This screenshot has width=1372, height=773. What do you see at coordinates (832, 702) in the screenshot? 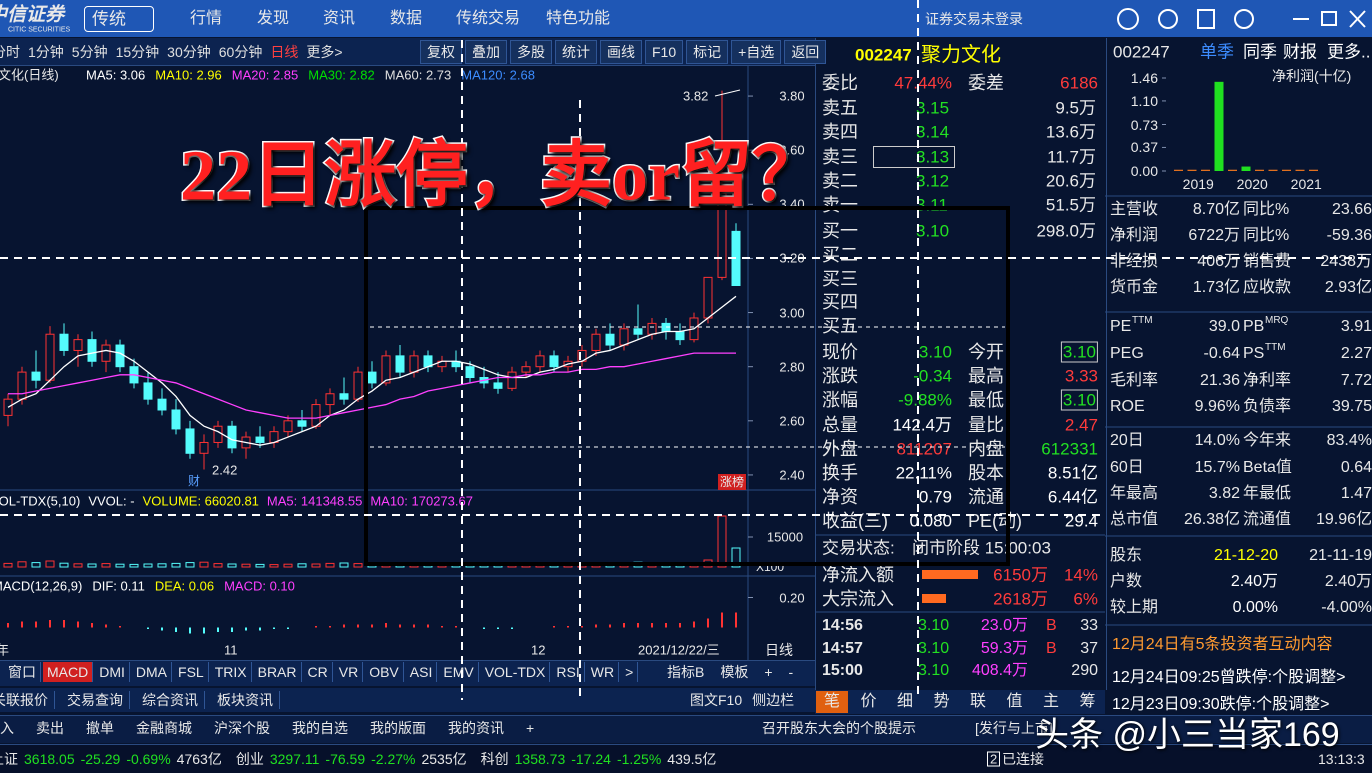
I see `quote-tab: 笔` at bounding box center [832, 702].